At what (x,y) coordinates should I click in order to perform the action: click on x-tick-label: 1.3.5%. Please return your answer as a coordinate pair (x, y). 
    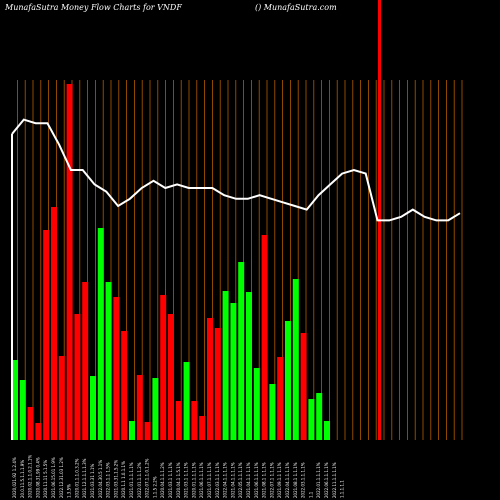
    Looking at the image, I should click on (69, 491).